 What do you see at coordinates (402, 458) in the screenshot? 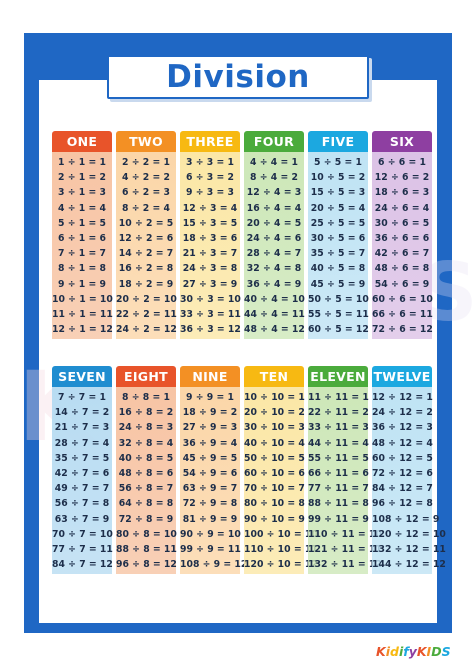
I see `table-row: 60 ÷ 12 = 5` at bounding box center [402, 458].